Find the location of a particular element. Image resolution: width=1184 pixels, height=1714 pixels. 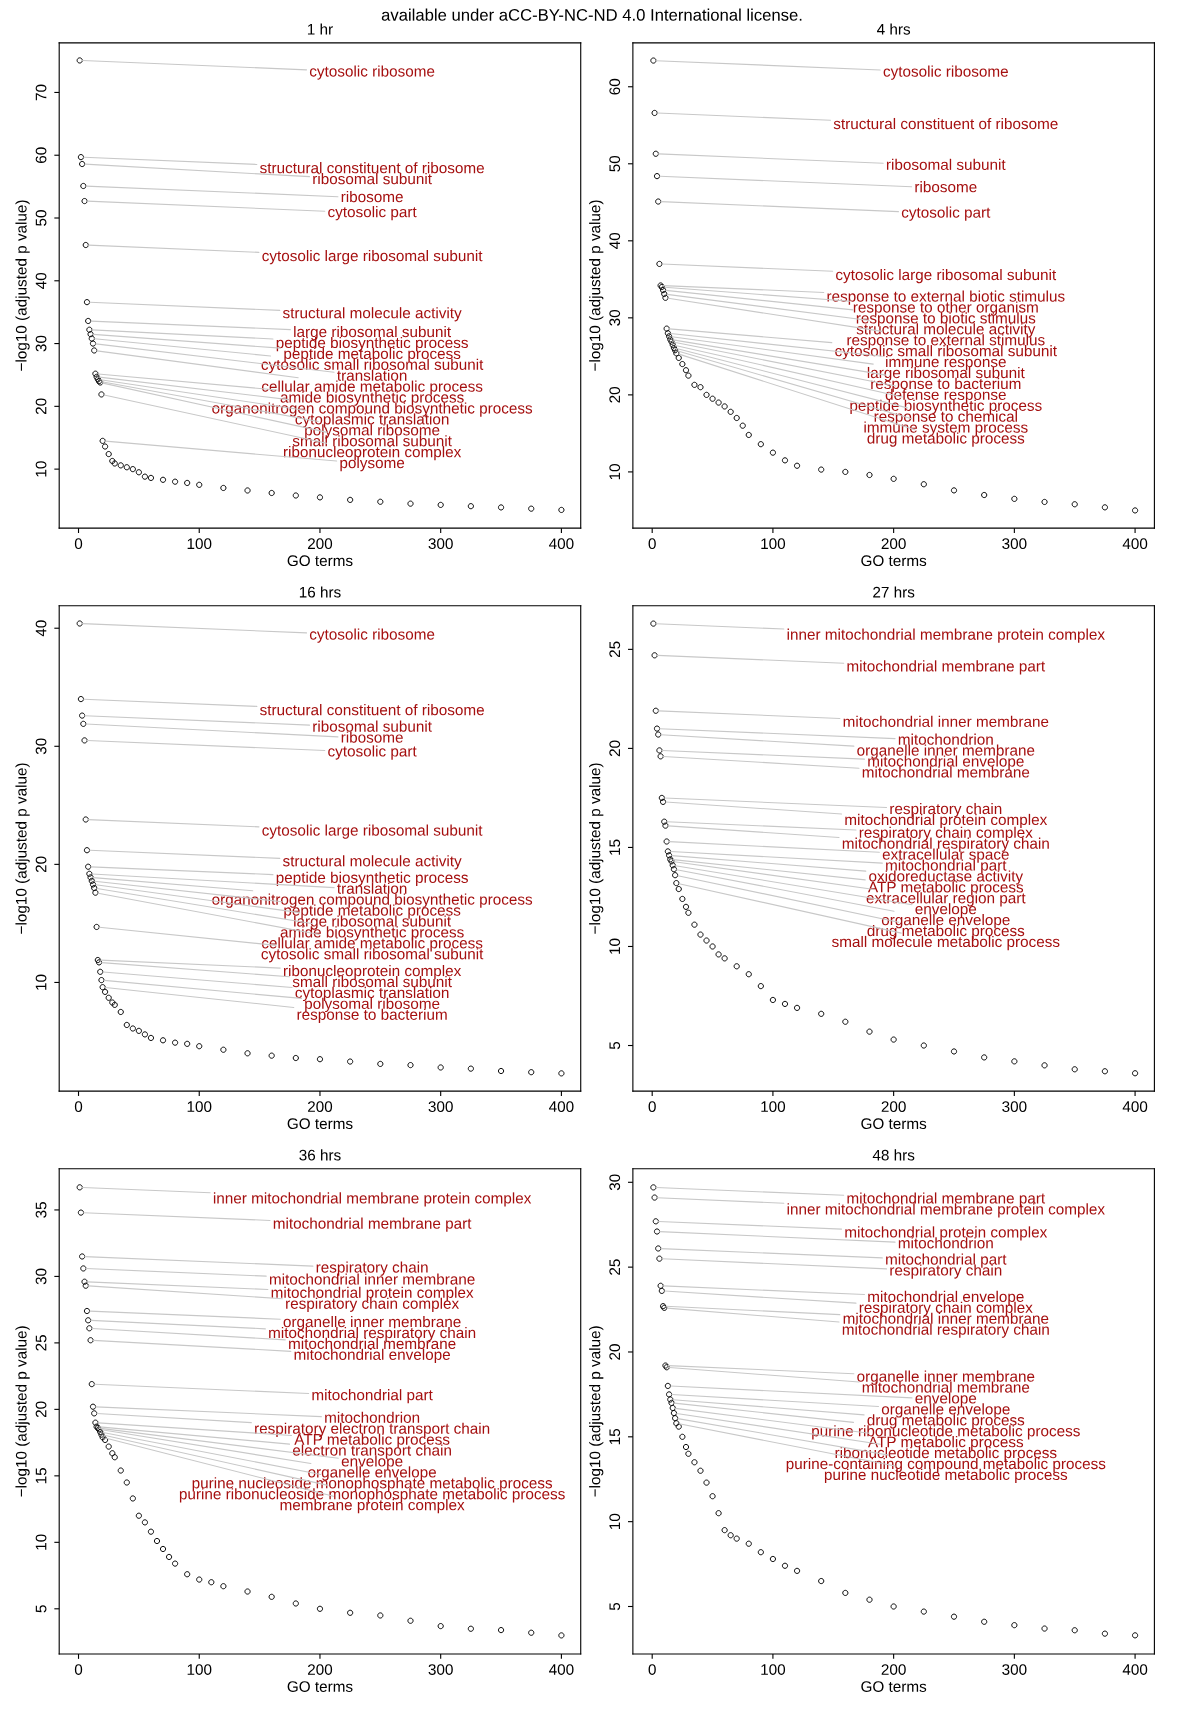

annotation: mitochondrial respiratory chain is located at coordinates (945, 1330).